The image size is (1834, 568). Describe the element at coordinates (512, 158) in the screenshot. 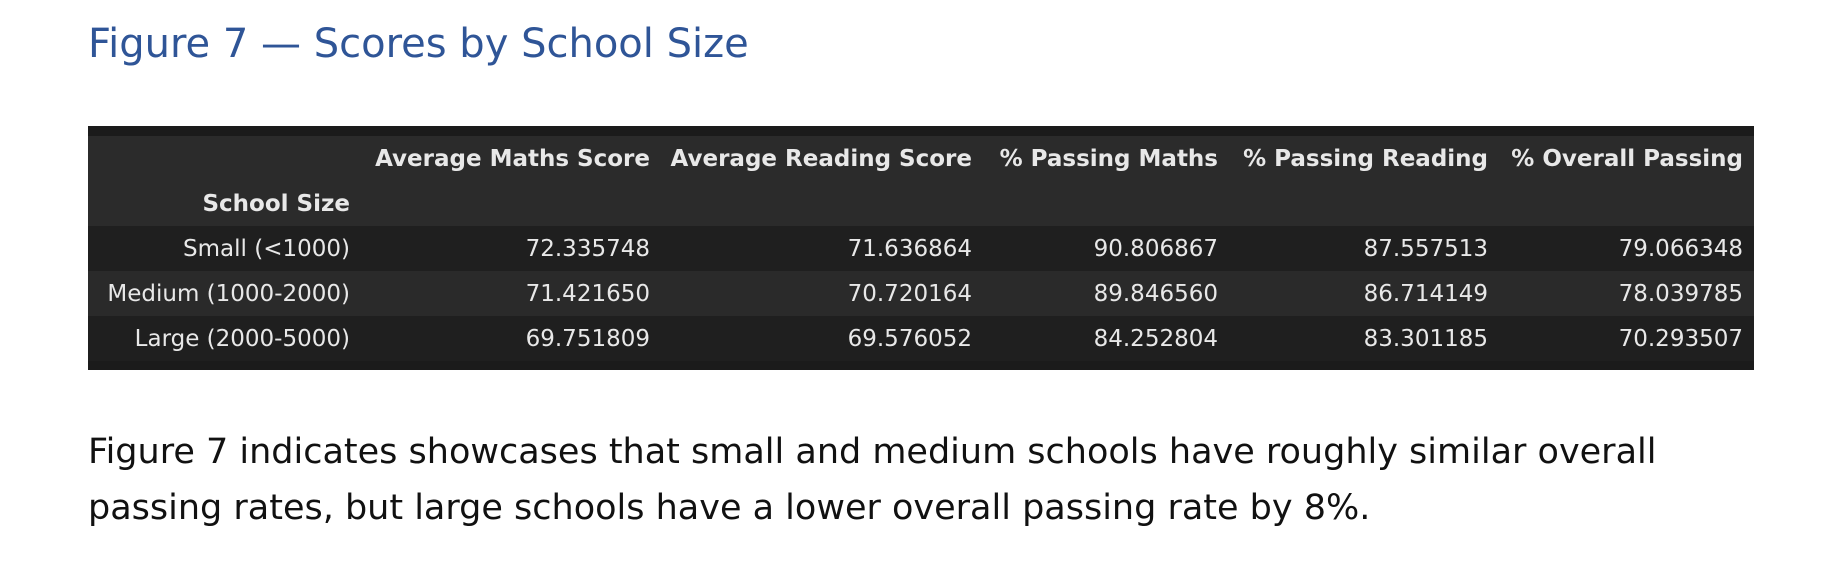

I see `column-header: Average Maths Score` at that location.